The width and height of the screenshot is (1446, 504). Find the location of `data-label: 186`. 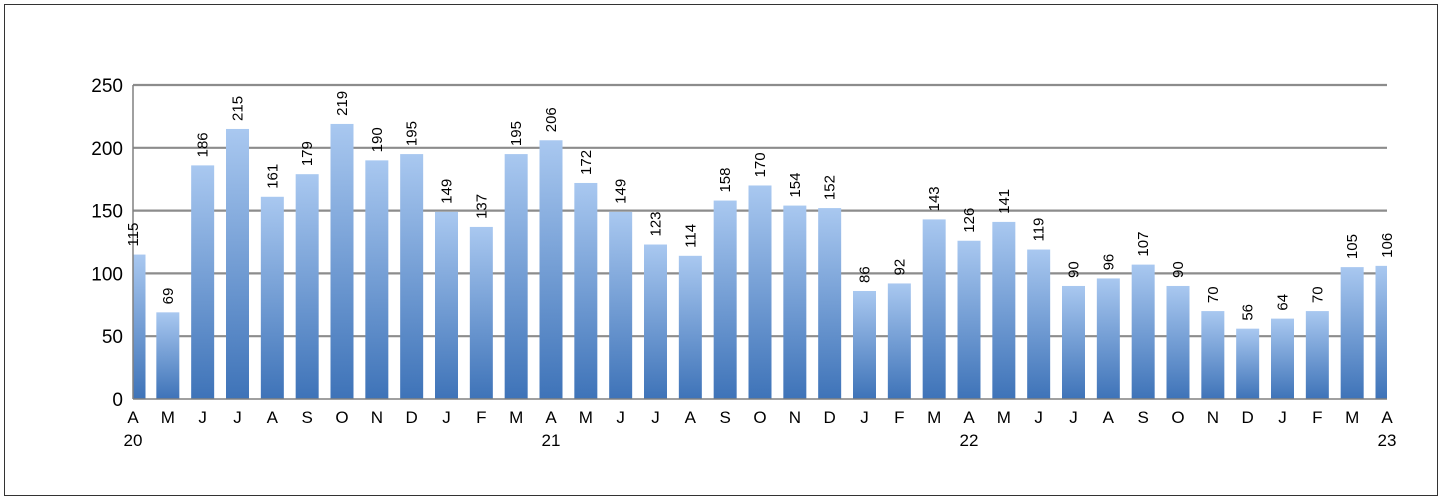

data-label: 186 is located at coordinates (203, 144).